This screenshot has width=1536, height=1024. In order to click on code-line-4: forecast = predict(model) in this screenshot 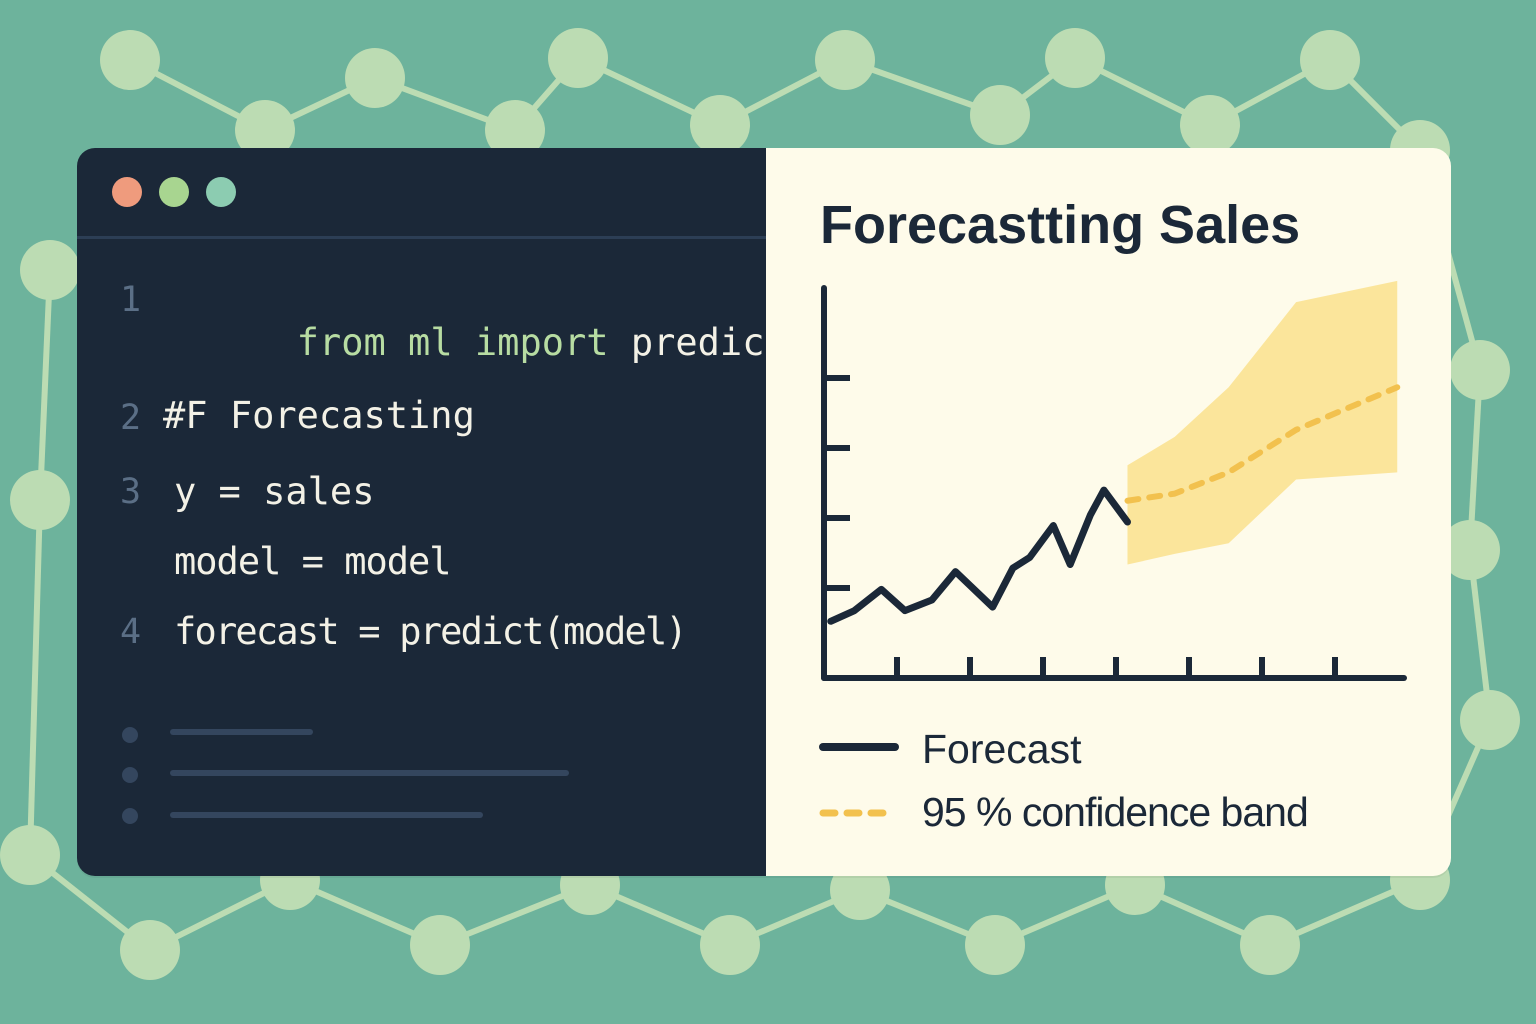, I will do `click(431, 631)`.